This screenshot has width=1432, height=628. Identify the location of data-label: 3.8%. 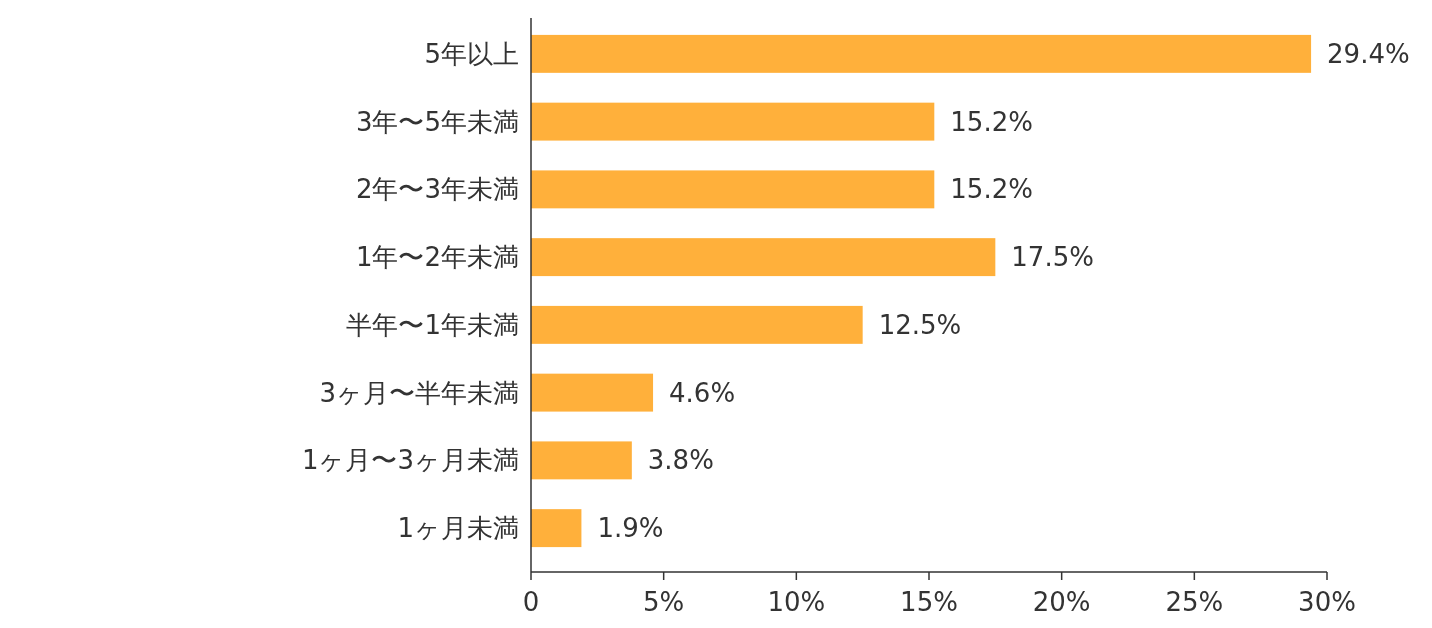
(680, 460).